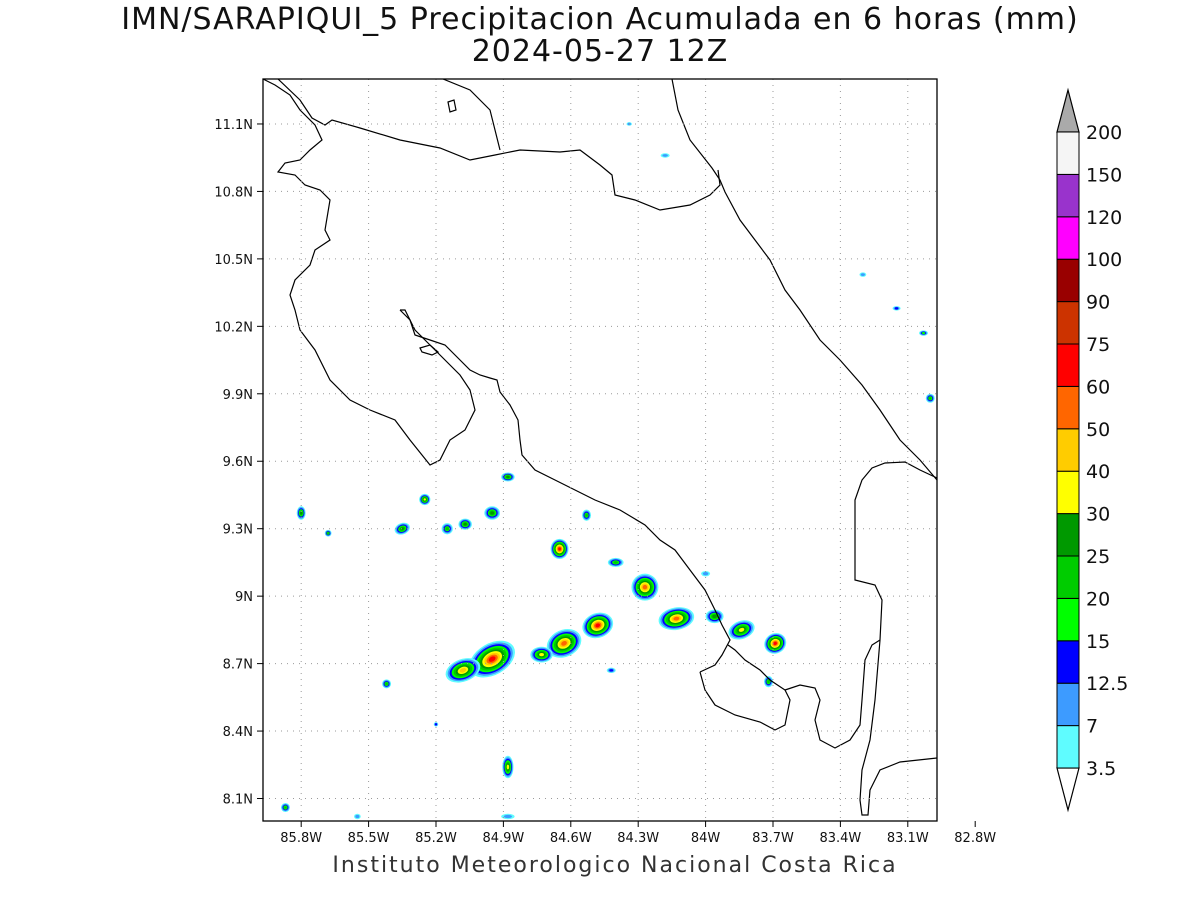  I want to click on colorbar-level-label: 20, so click(1098, 599).